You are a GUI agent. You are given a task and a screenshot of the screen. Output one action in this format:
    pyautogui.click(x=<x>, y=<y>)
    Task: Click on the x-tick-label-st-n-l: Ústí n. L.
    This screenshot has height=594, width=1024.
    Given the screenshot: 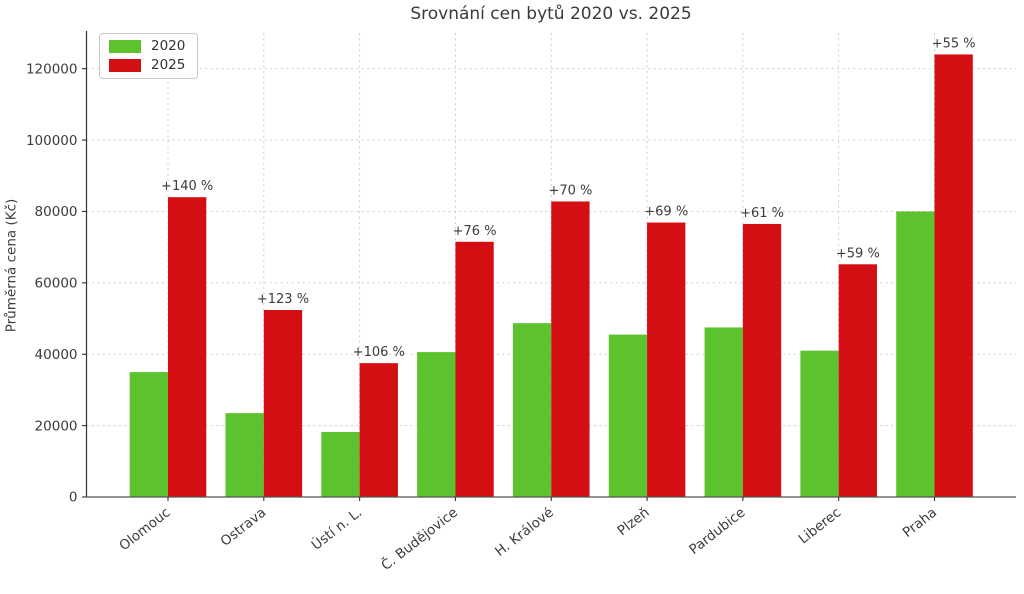 What is the action you would take?
    pyautogui.click(x=336, y=528)
    